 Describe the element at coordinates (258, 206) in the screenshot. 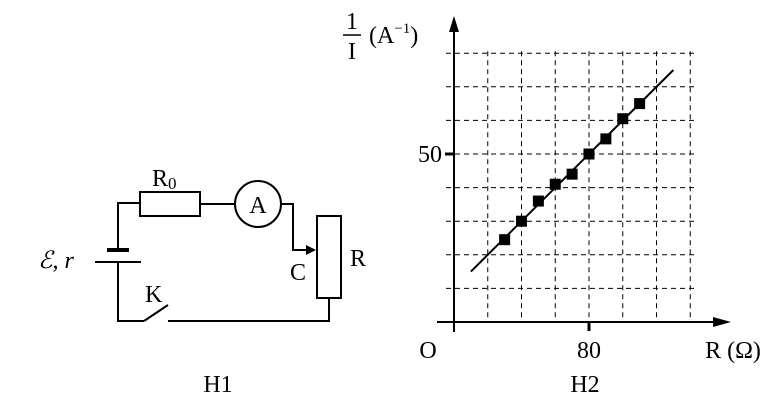

I see `ammeter-label: A` at that location.